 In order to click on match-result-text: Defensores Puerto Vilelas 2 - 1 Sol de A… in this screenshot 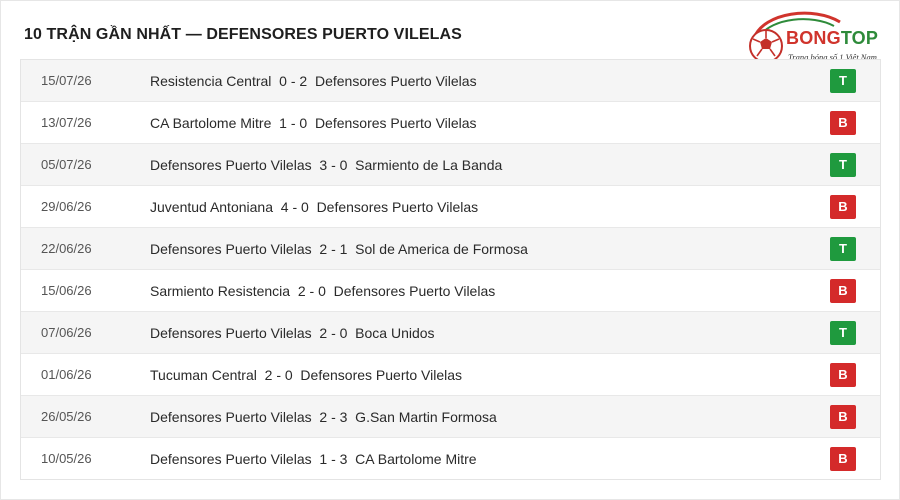, I will do `click(339, 249)`.